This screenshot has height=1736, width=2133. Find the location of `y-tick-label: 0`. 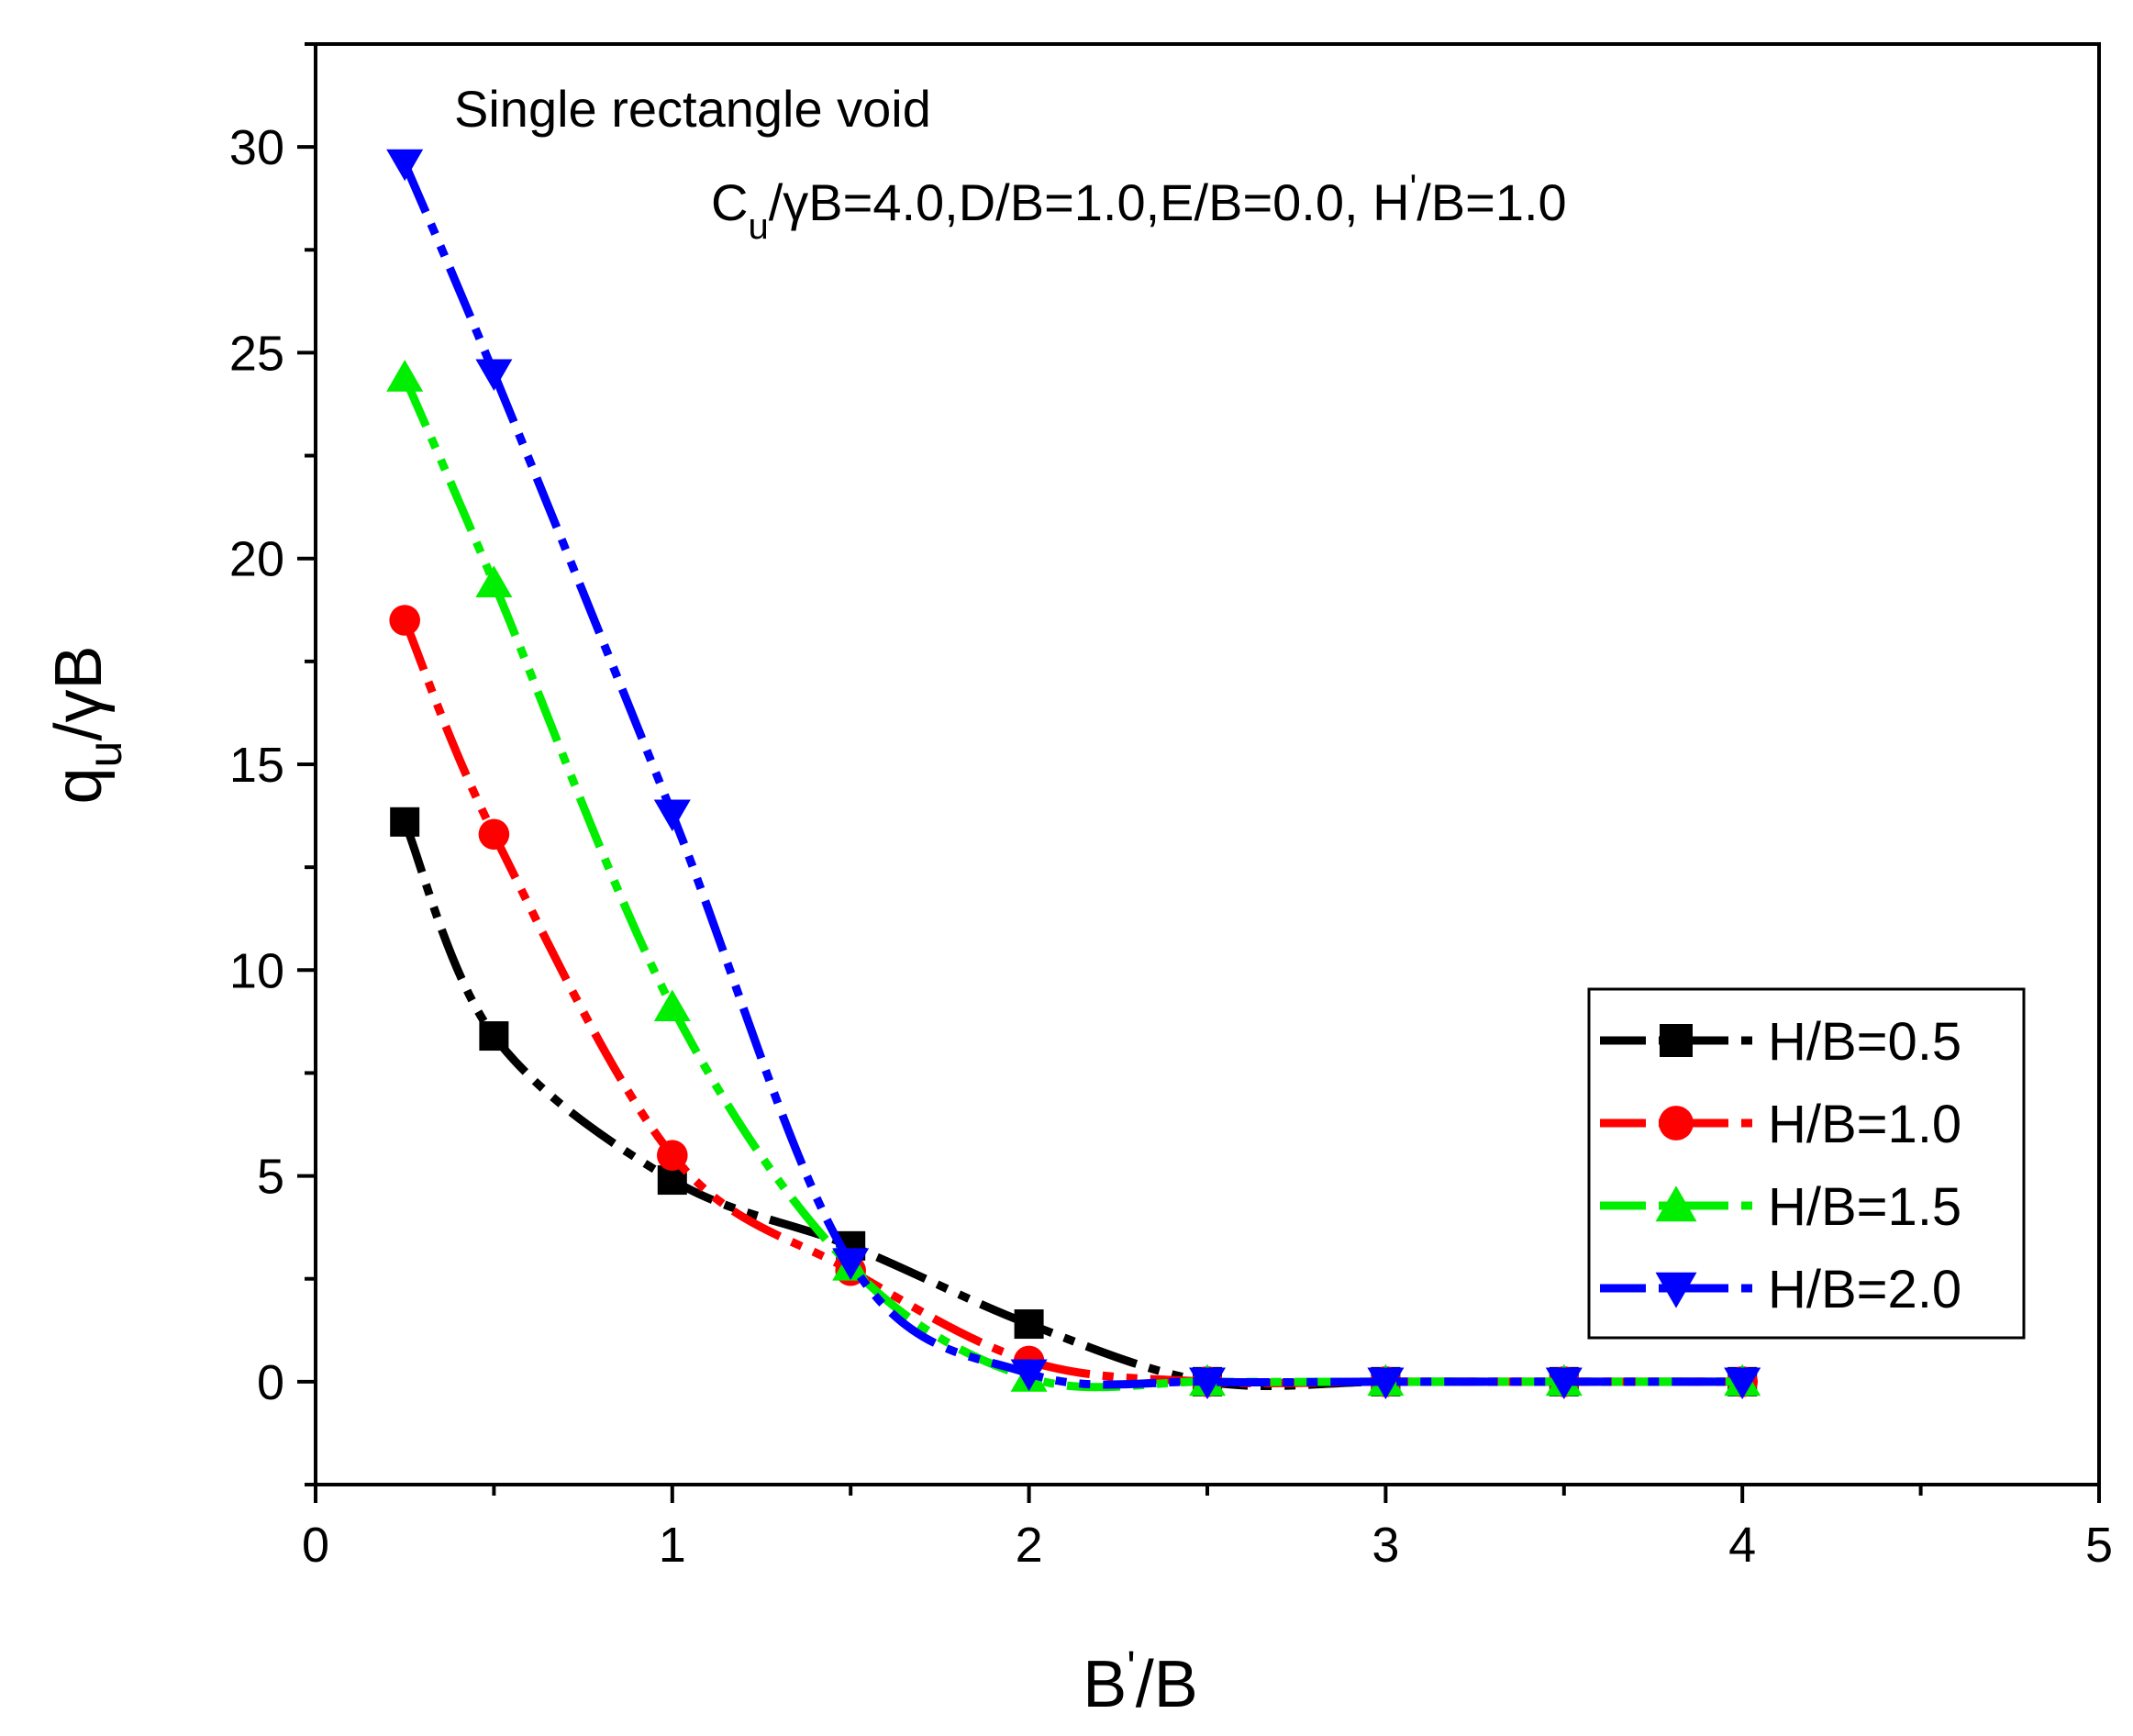

y-tick-label: 0 is located at coordinates (270, 1383).